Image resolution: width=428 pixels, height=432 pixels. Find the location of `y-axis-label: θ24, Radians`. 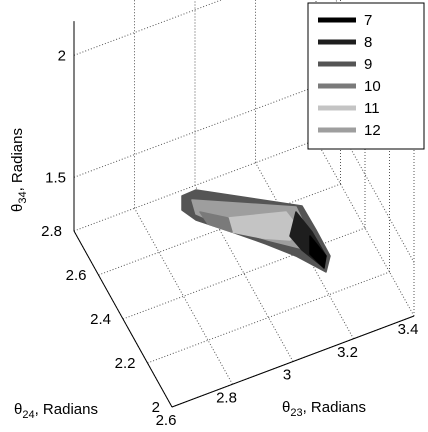

y-axis-label: θ24, Radians is located at coordinates (56, 411).